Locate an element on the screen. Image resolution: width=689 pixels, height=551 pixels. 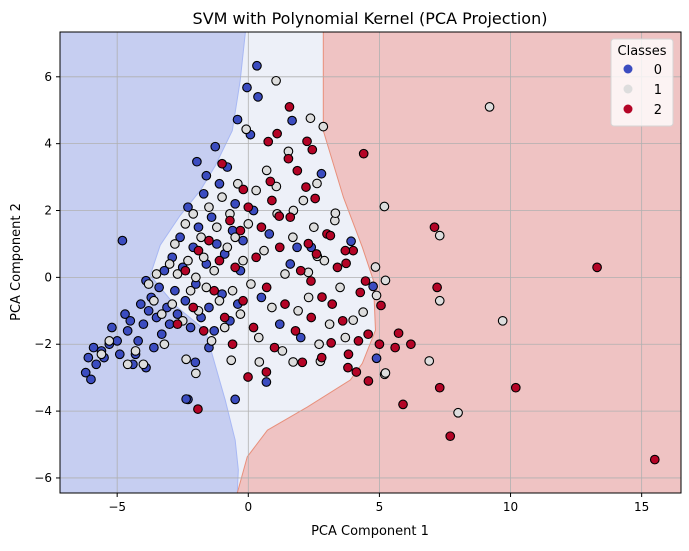
y-tick-label: 2 is located at coordinates (48, 211).